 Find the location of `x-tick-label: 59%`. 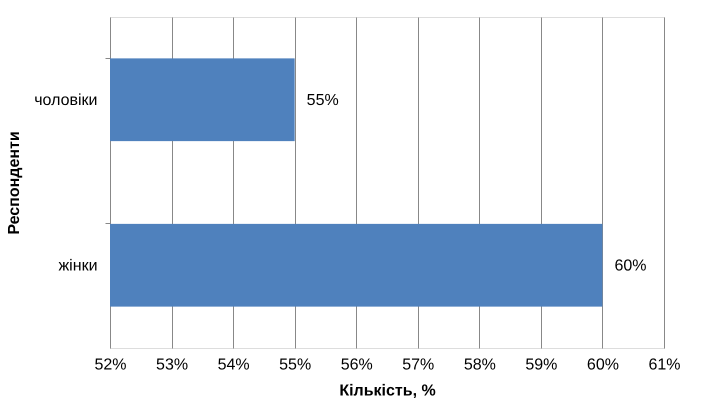

x-tick-label: 59% is located at coordinates (541, 365).